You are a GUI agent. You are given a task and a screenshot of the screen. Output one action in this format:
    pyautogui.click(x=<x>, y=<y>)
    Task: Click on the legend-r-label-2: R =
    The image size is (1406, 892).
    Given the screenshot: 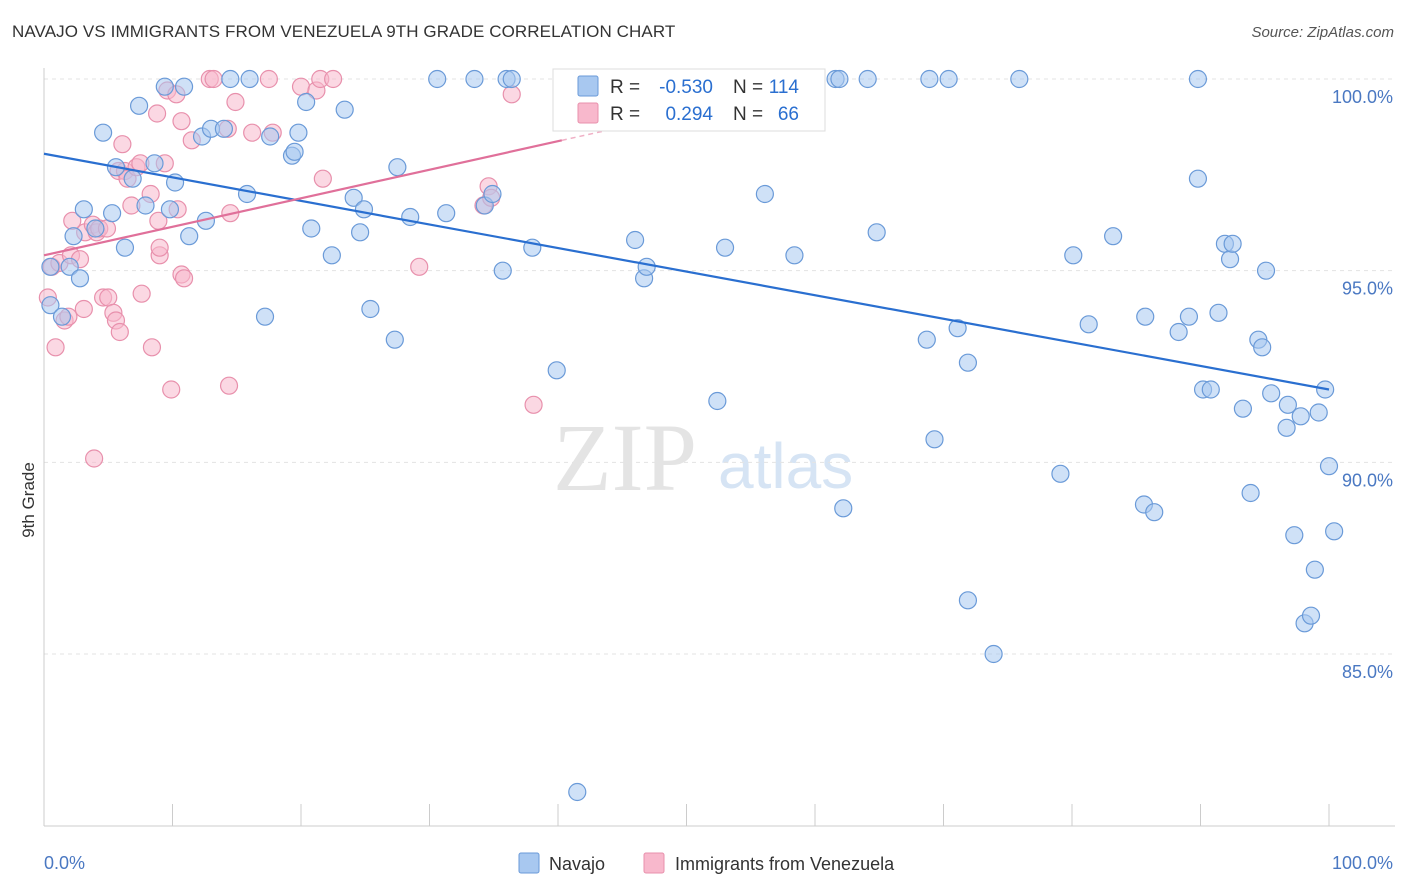 What is the action you would take?
    pyautogui.click(x=625, y=114)
    